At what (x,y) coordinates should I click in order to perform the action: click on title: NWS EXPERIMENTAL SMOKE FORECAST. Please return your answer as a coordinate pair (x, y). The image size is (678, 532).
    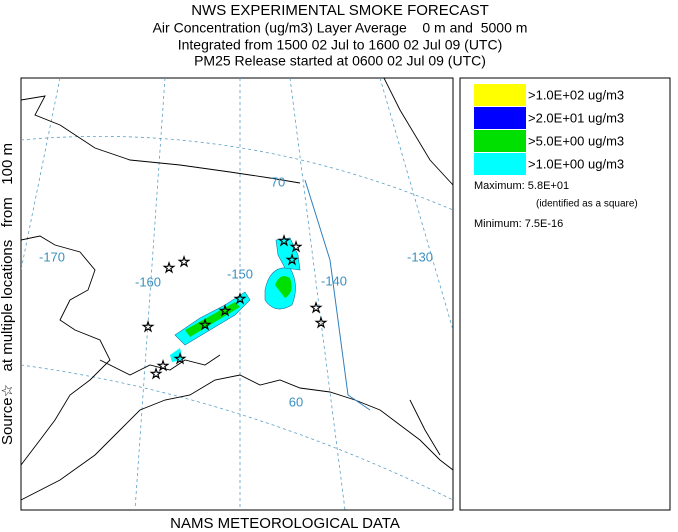
    Looking at the image, I should click on (340, 10).